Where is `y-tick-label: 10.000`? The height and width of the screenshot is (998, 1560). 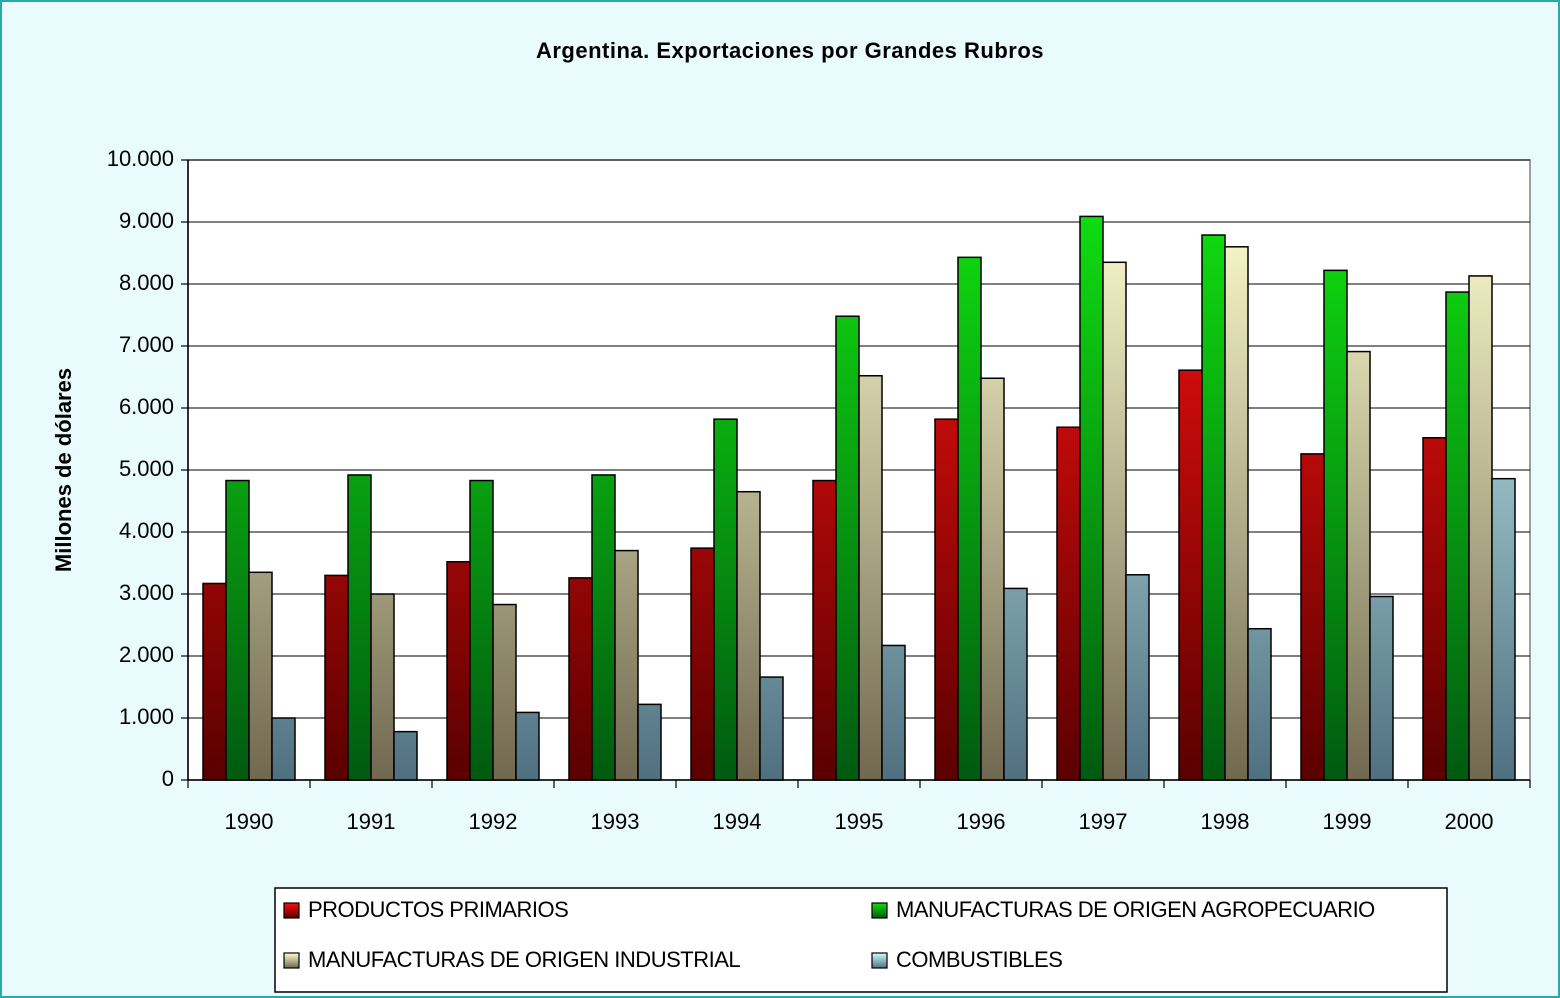
y-tick-label: 10.000 is located at coordinates (140, 158).